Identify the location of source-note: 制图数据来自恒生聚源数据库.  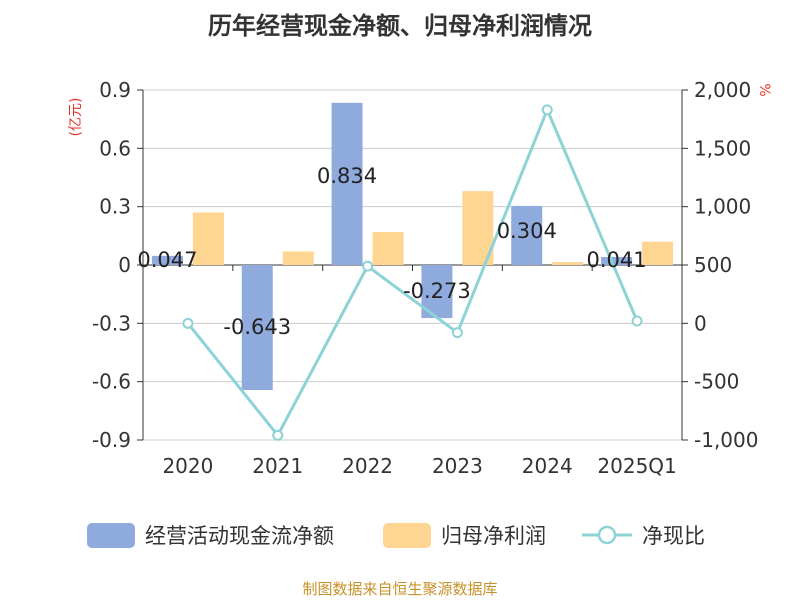
(399, 589).